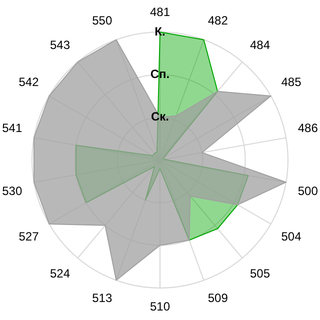 Image resolution: width=320 pixels, height=320 pixels. I want to click on spoke-label: 509, so click(218, 298).